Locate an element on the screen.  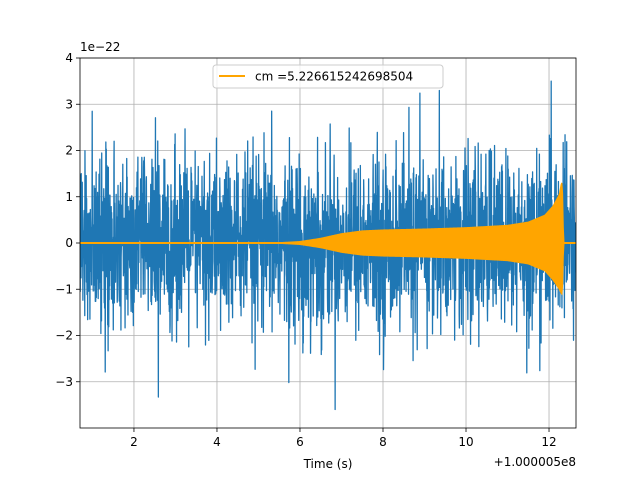
y-tick-label: 3 is located at coordinates (69, 104).